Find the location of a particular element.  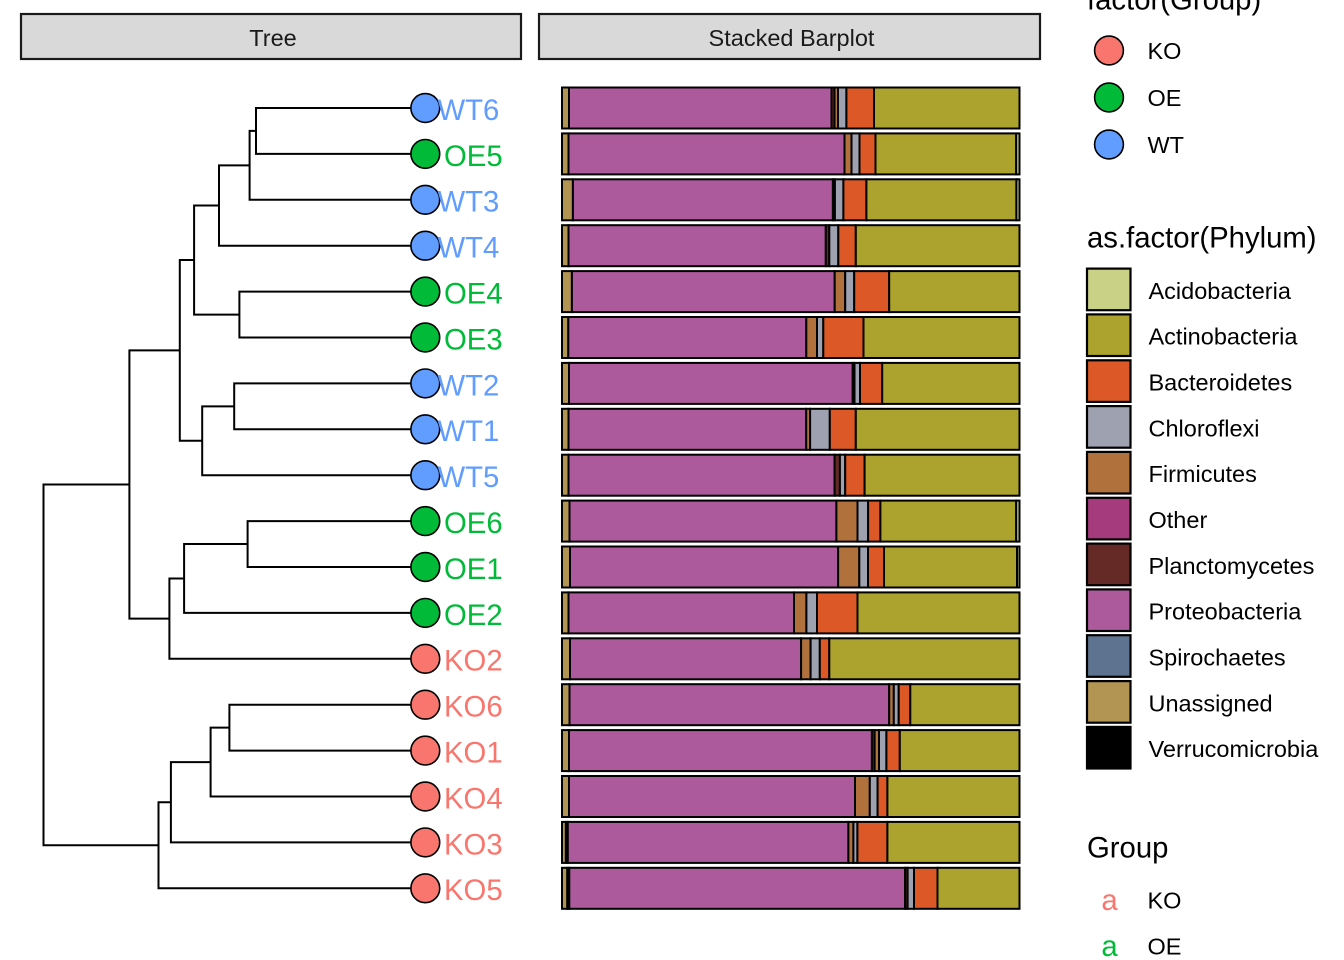

svg-text: WT2 is located at coordinates (469, 385).